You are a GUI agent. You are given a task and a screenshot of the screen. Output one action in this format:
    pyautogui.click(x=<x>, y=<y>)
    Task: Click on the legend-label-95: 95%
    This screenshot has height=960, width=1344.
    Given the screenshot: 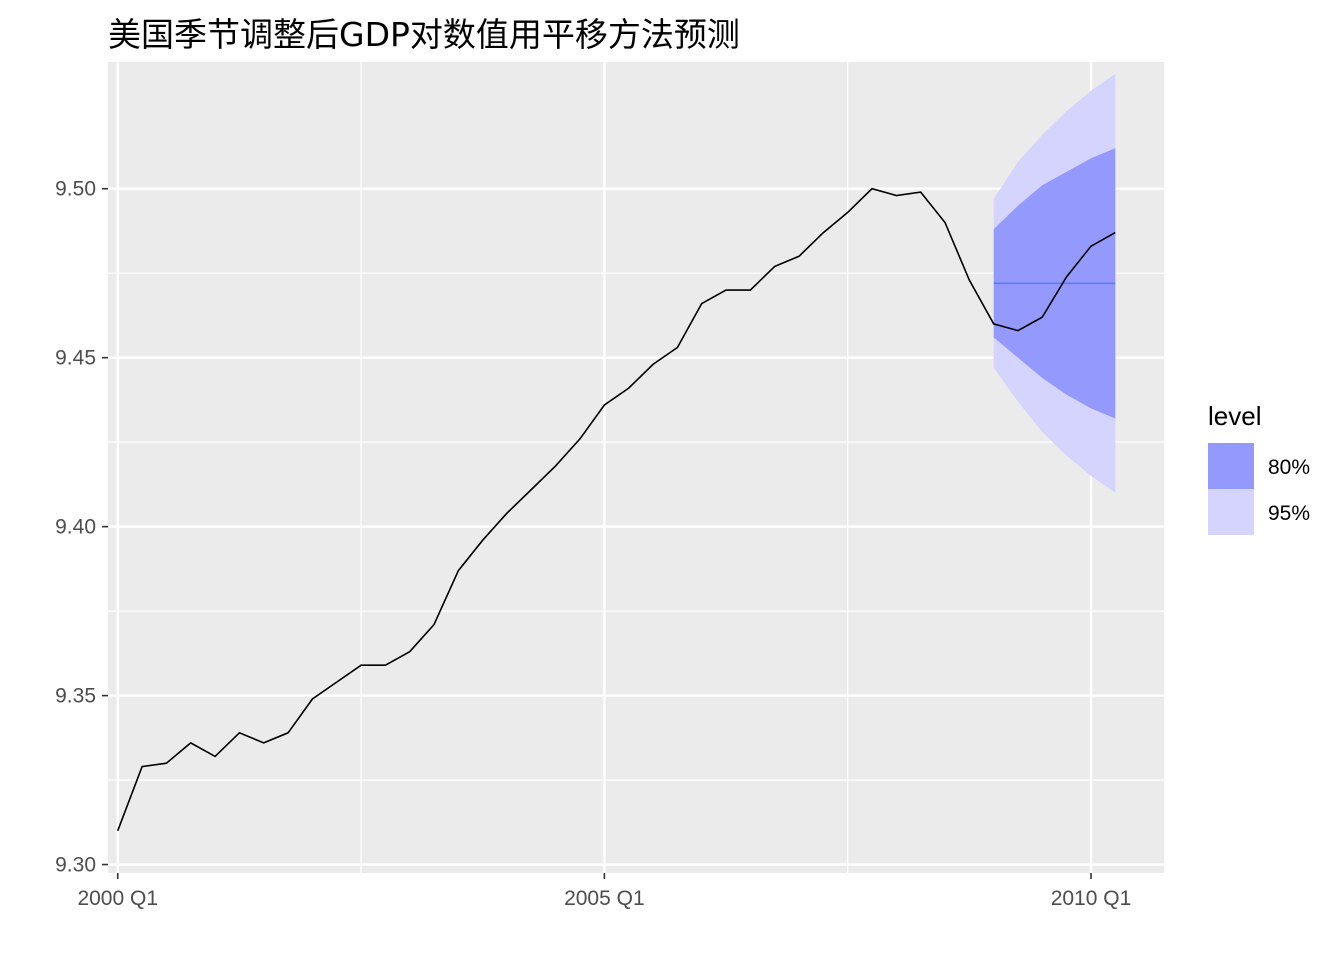 What is the action you would take?
    pyautogui.click(x=1289, y=513)
    